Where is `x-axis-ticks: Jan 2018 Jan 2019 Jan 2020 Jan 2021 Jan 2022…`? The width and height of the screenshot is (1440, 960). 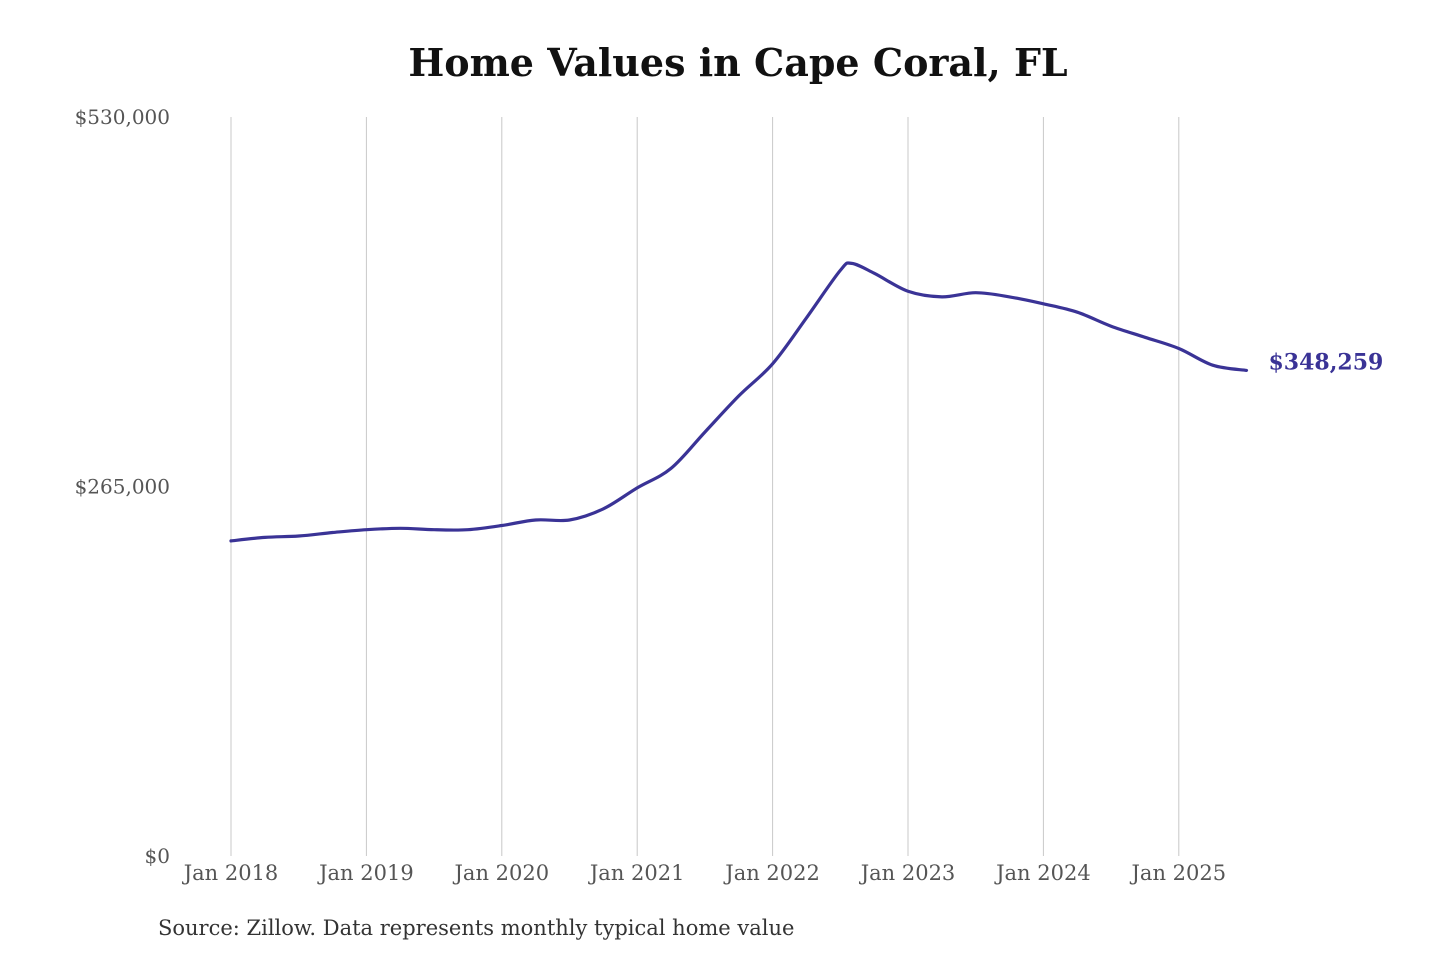 x-axis-ticks: Jan 2018 Jan 2019 Jan 2020 Jan 2021 Jan 2022… is located at coordinates (704, 873).